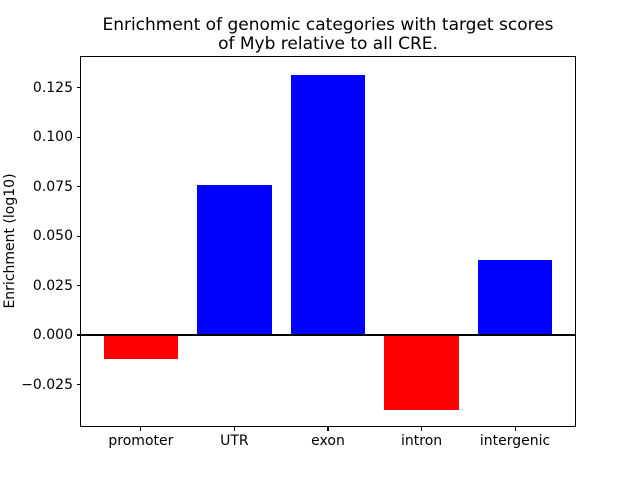 This screenshot has width=640, height=480. Describe the element at coordinates (515, 297) in the screenshot. I see `bar-intergenic` at that location.